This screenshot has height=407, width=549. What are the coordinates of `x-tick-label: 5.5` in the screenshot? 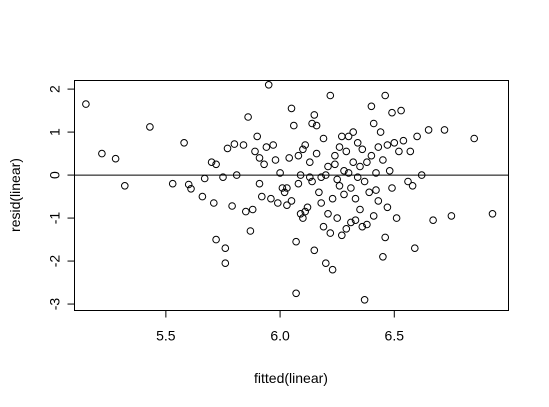 It's located at (166, 336).